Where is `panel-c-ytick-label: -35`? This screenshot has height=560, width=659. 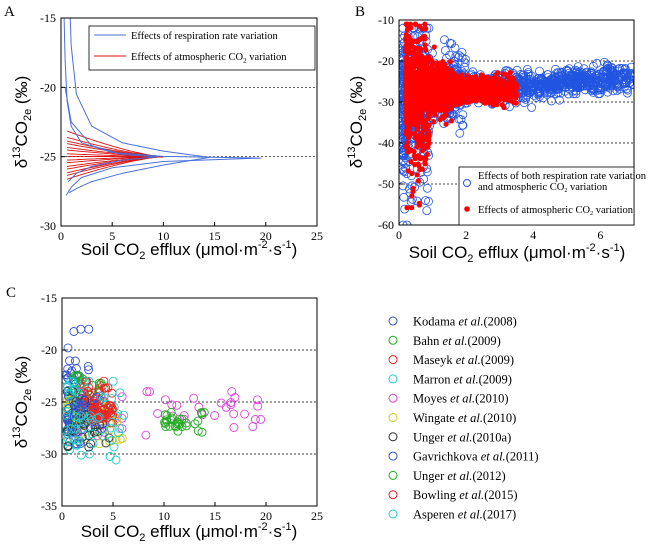 panel-c-ytick-label: -35 is located at coordinates (49, 506).